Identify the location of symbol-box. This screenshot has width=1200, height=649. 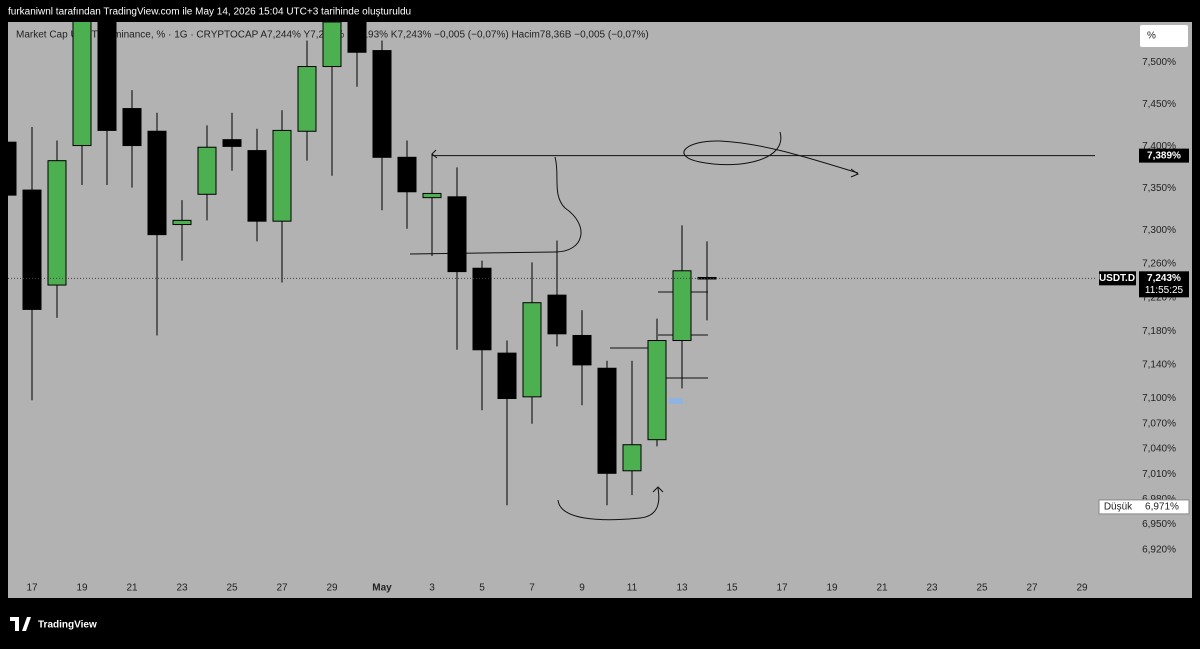
(1117, 278).